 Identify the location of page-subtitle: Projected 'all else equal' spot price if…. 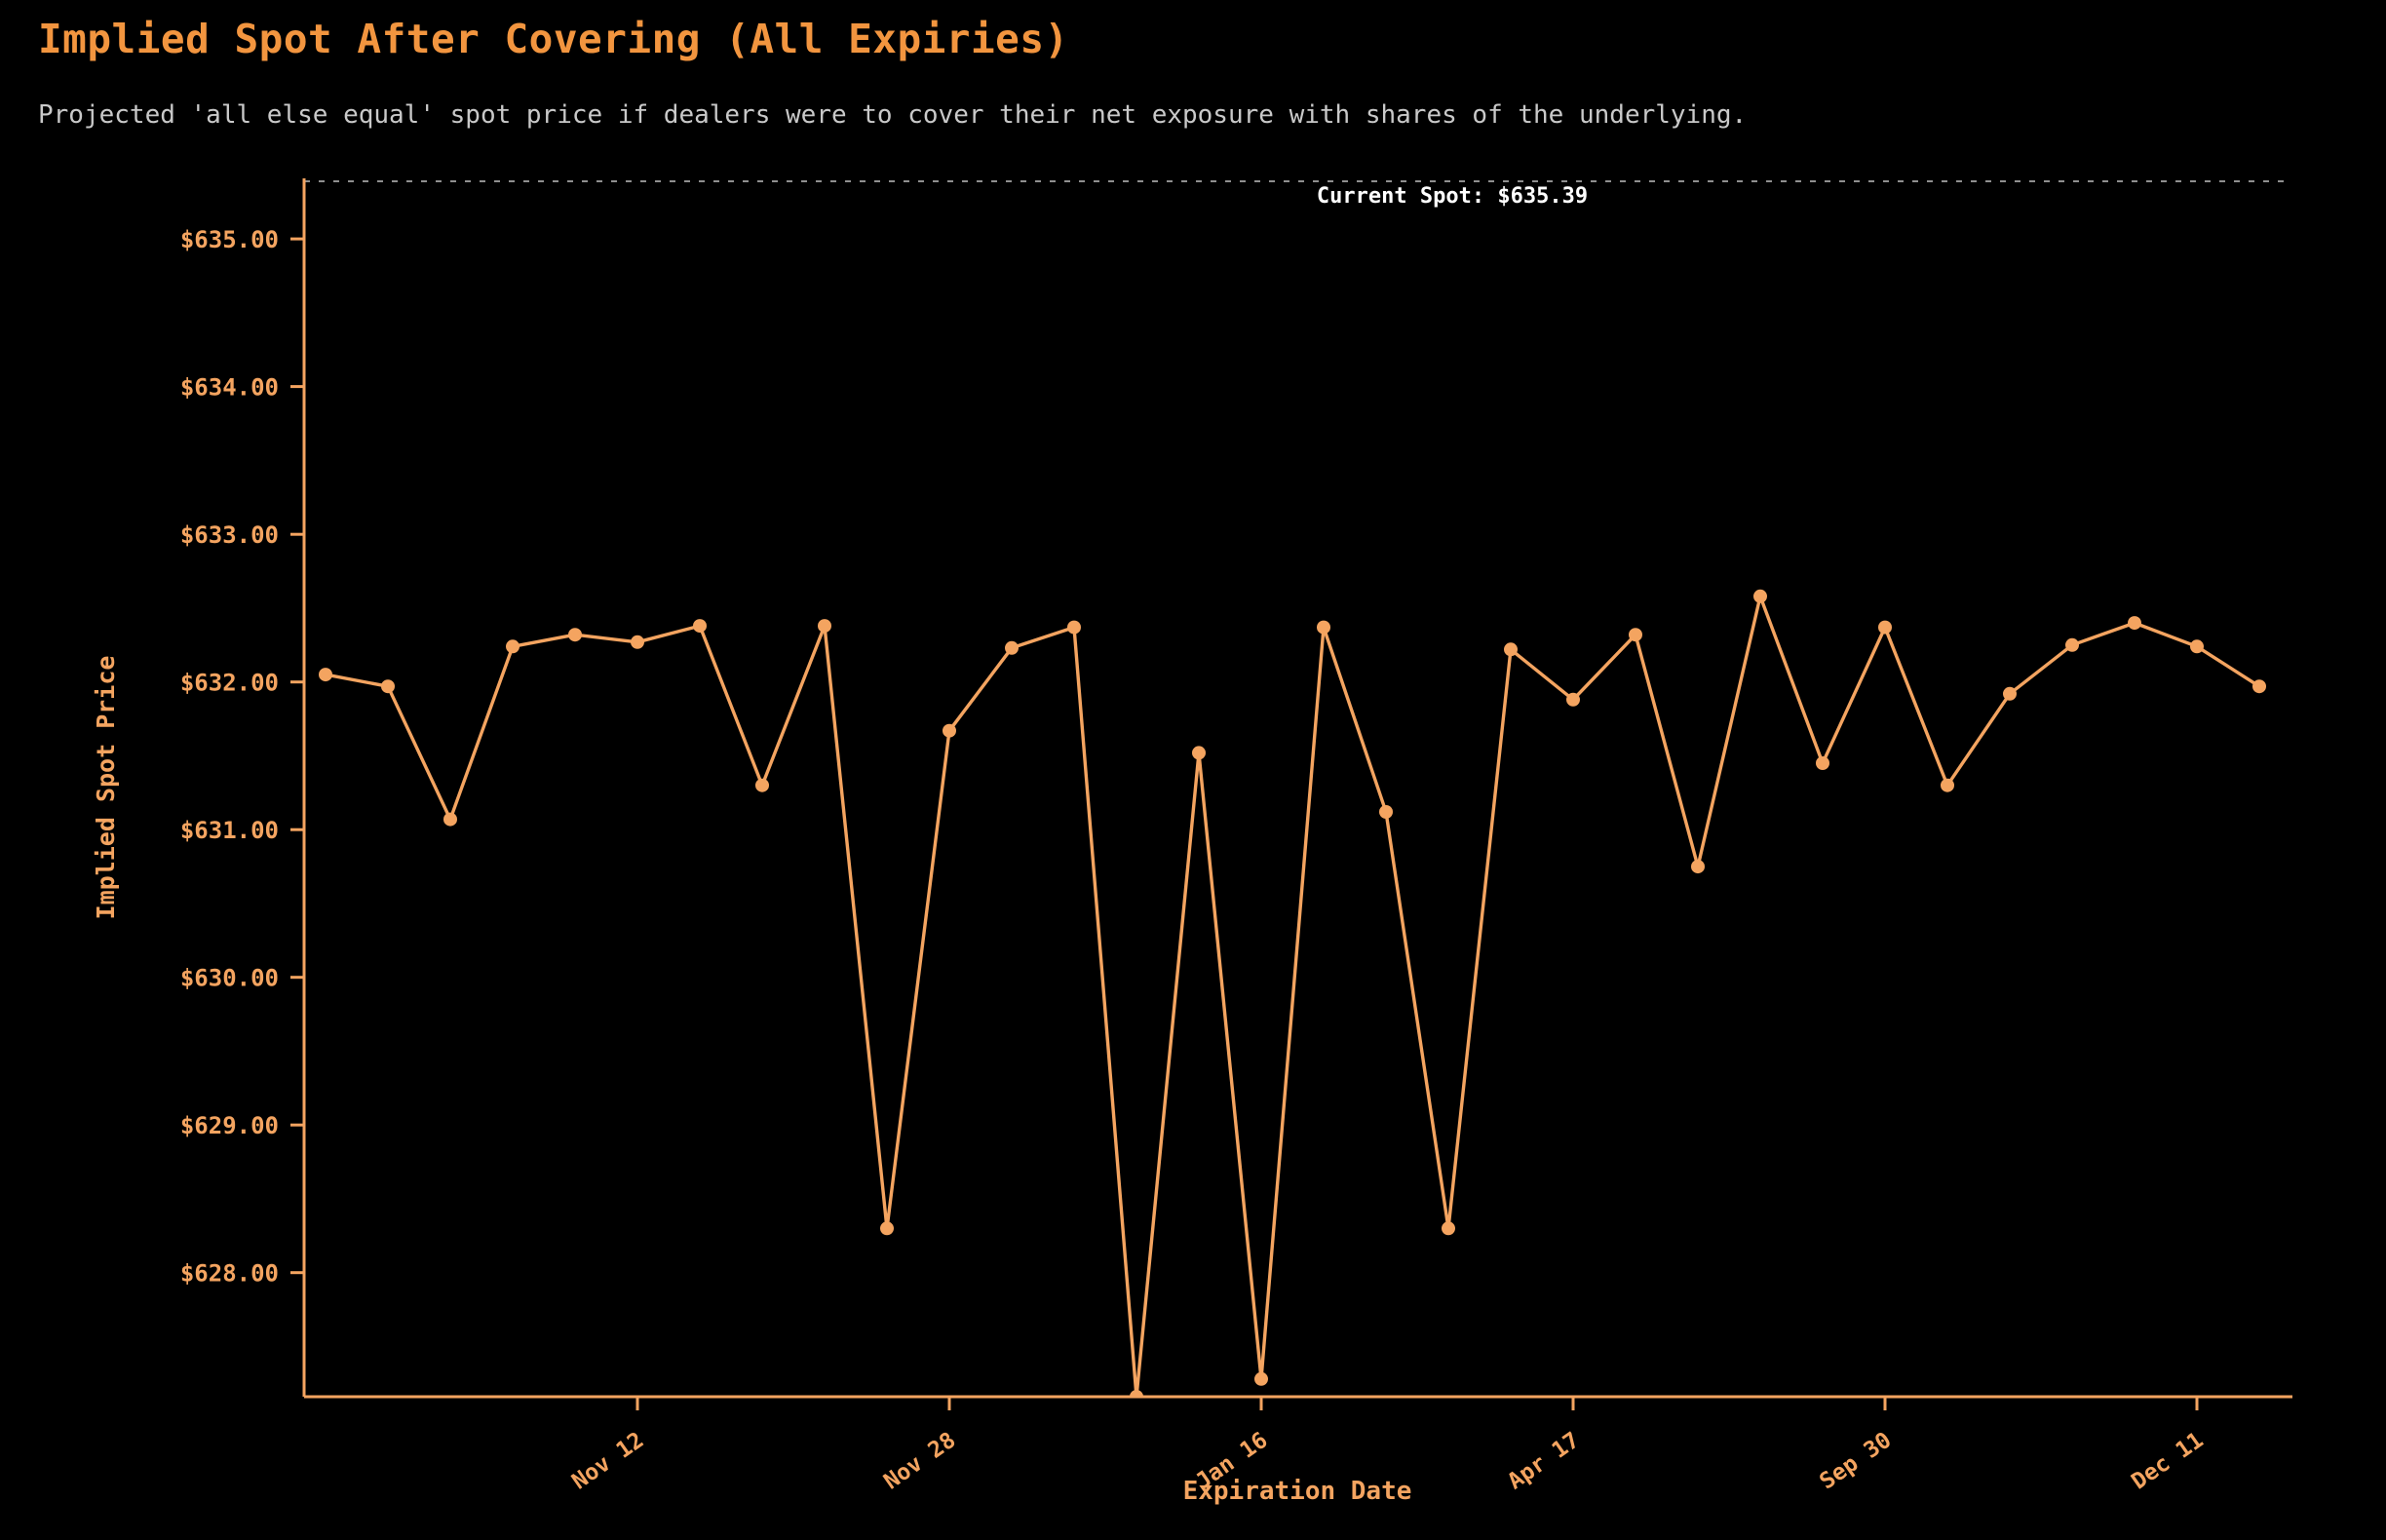
(893, 115).